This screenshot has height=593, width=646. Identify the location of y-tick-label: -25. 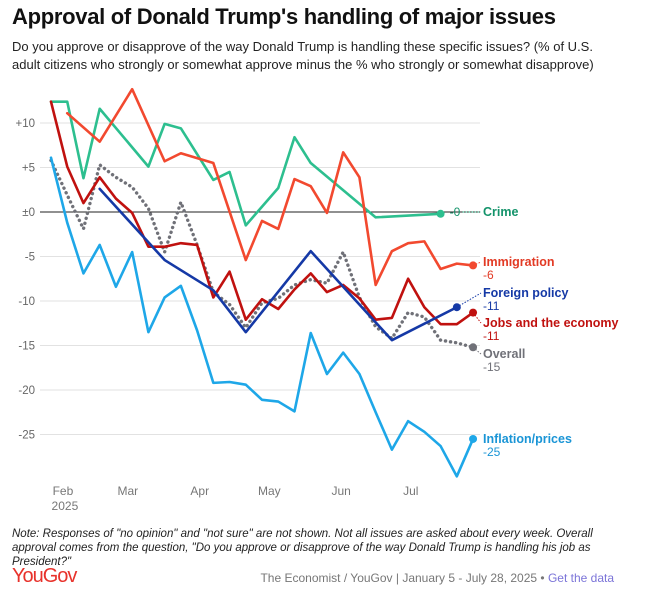
(26, 436).